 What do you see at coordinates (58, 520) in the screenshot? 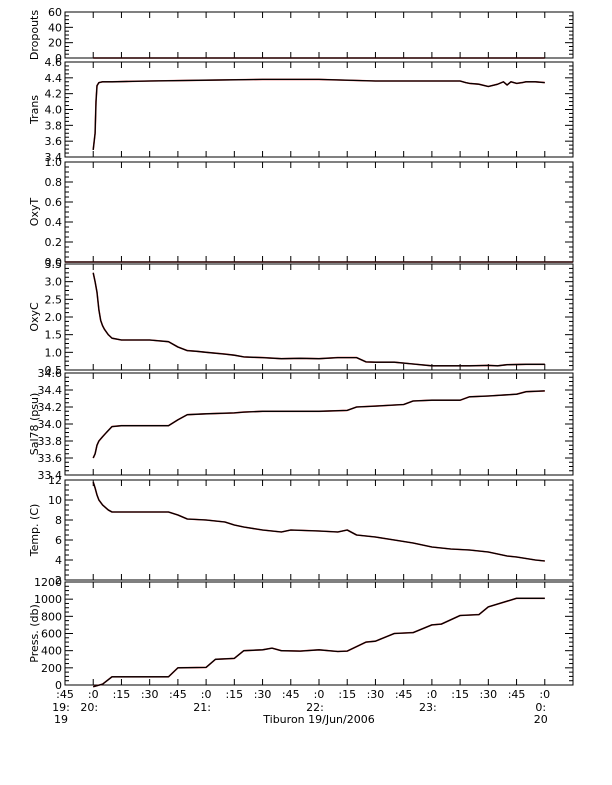
I see `y-tick-label: 8` at bounding box center [58, 520].